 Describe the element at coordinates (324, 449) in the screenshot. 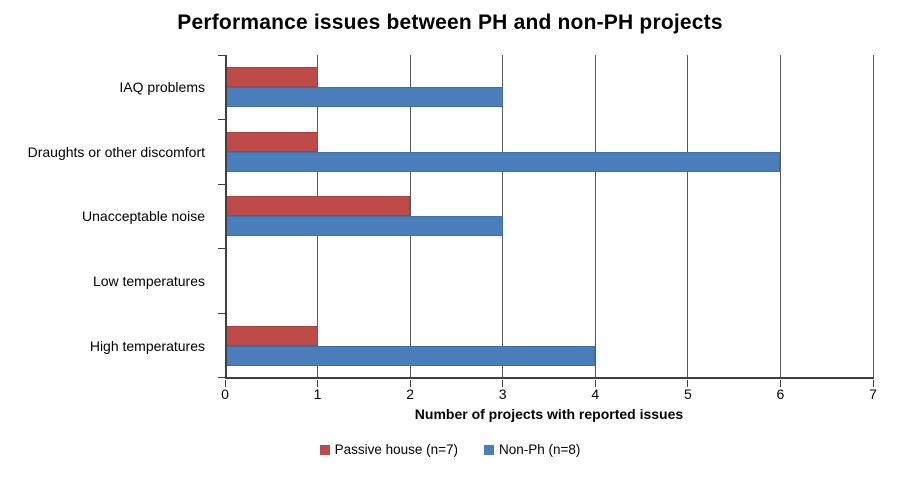

I see `legend-marker-passive-house` at that location.